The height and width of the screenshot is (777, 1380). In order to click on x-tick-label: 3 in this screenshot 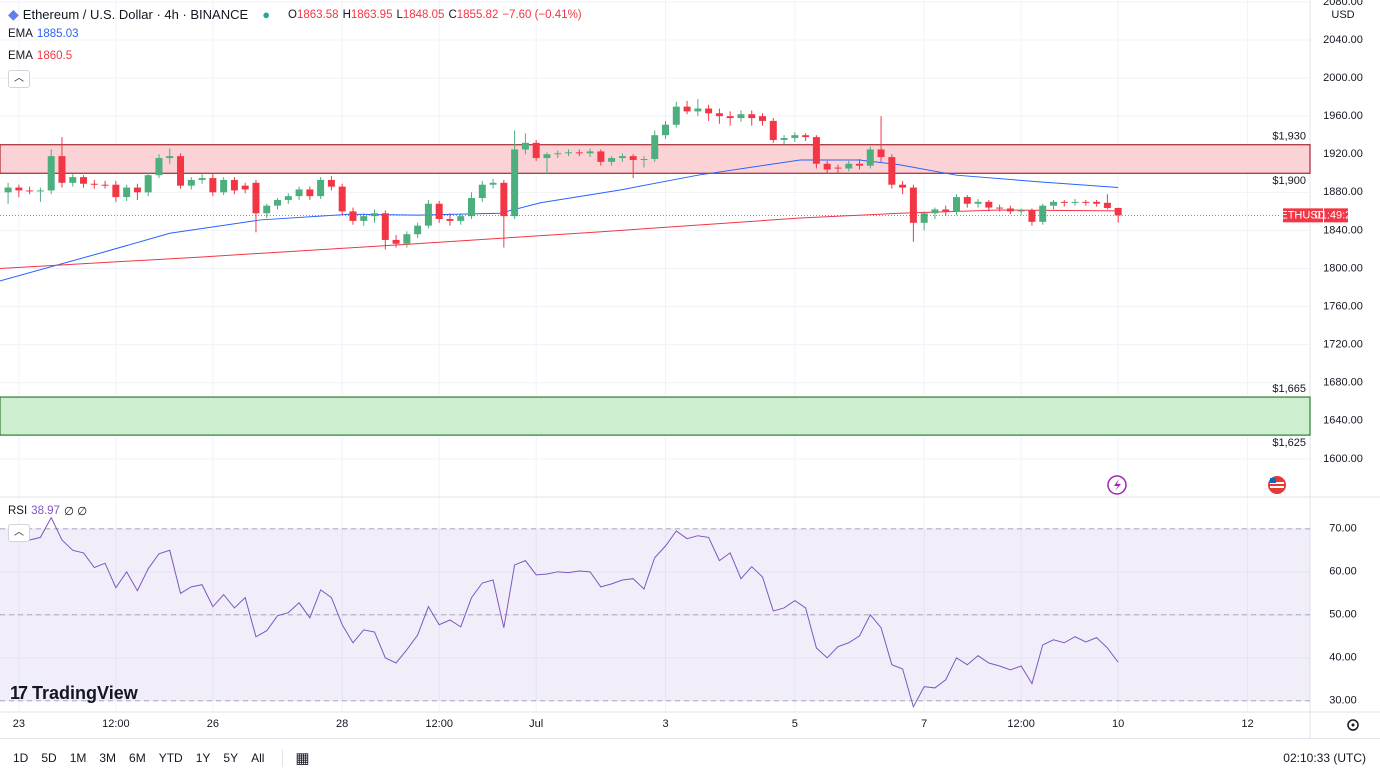, I will do `click(665, 724)`.